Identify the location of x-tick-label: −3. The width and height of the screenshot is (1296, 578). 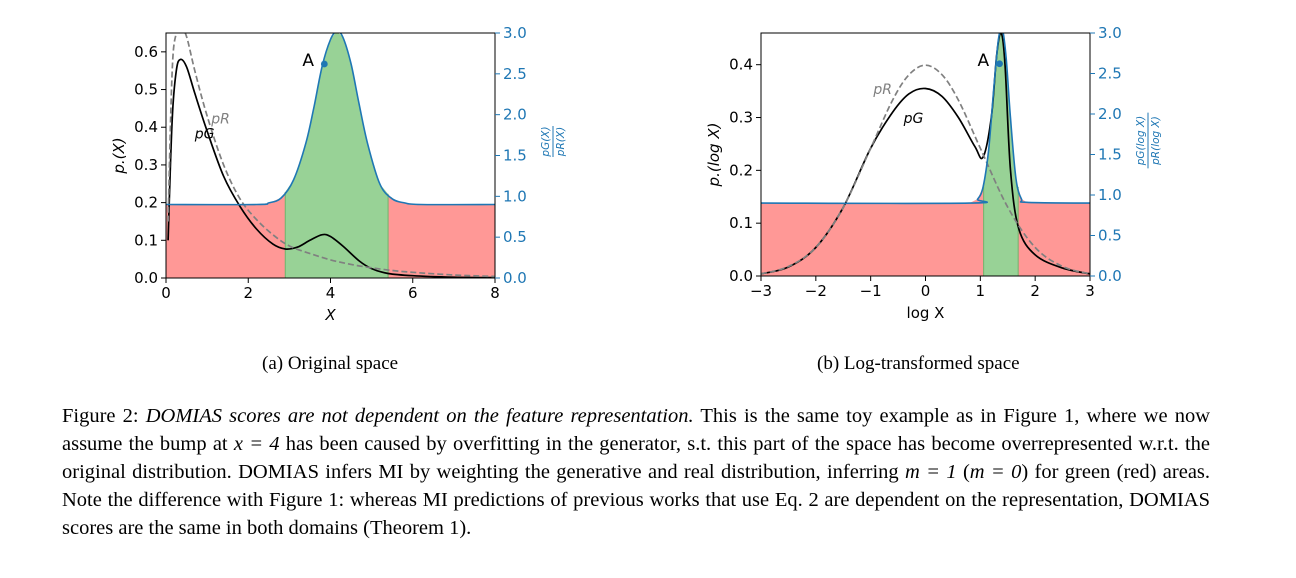
(761, 291).